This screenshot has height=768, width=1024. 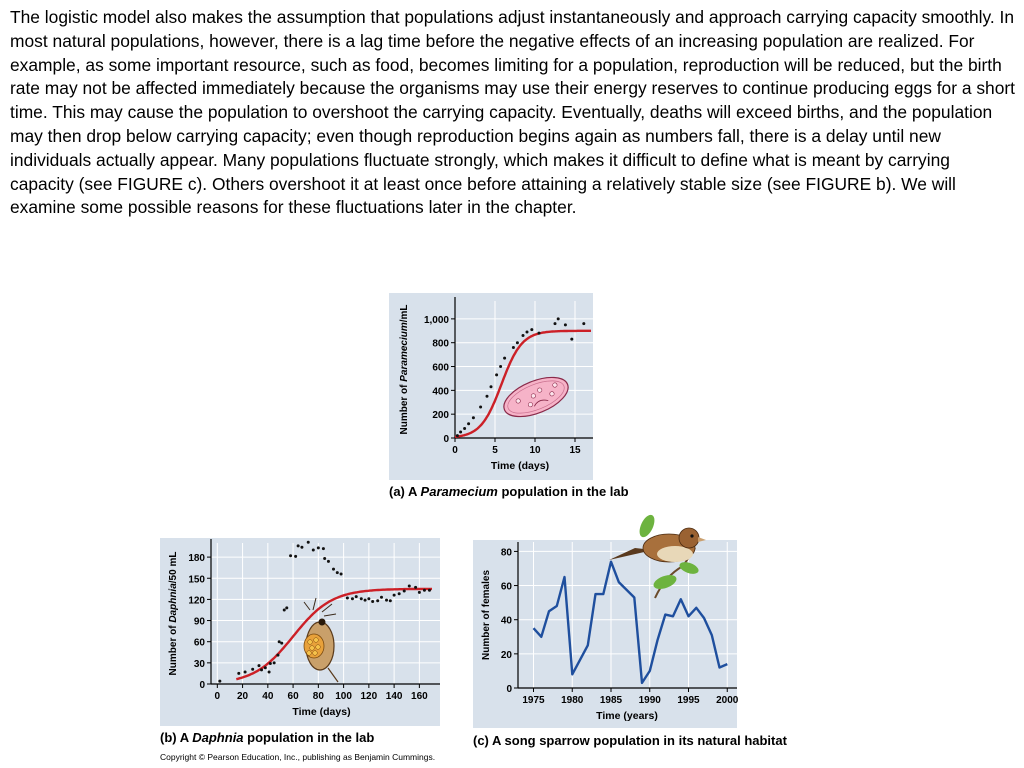 I want to click on daphnia-x-axis-label: Time (days), so click(x=321, y=712).